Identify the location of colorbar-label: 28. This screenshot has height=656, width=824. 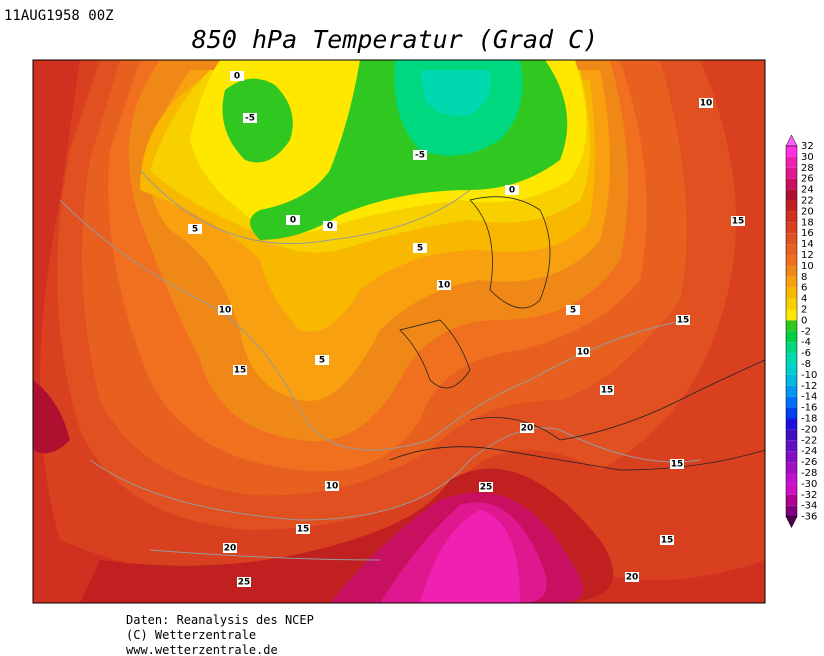
(807, 168).